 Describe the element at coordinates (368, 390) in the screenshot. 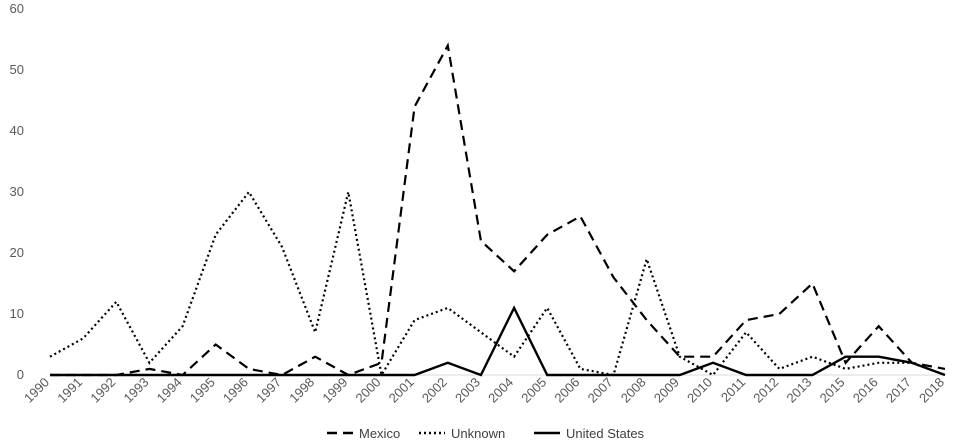

I see `x-tick-label: 2000` at that location.